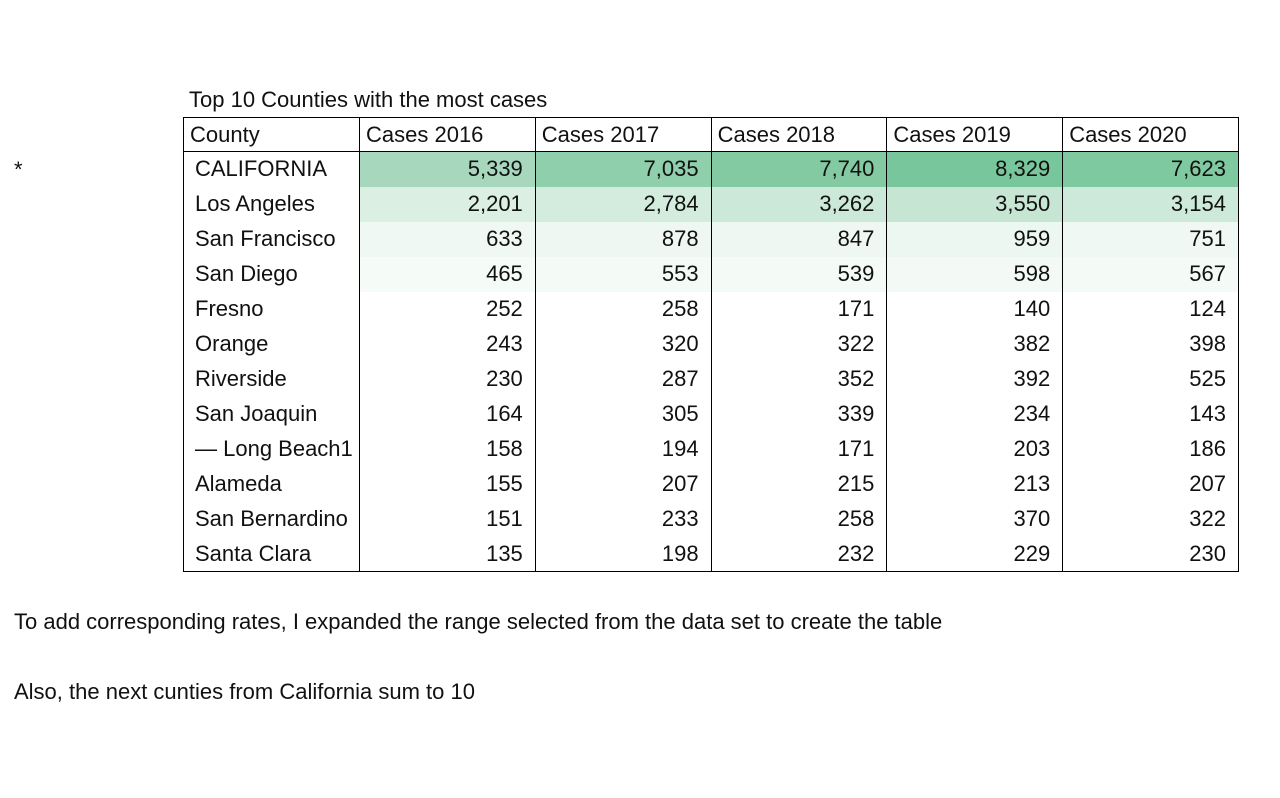 This screenshot has width=1280, height=798. Describe the element at coordinates (799, 484) in the screenshot. I see `cases-cell: 215` at that location.